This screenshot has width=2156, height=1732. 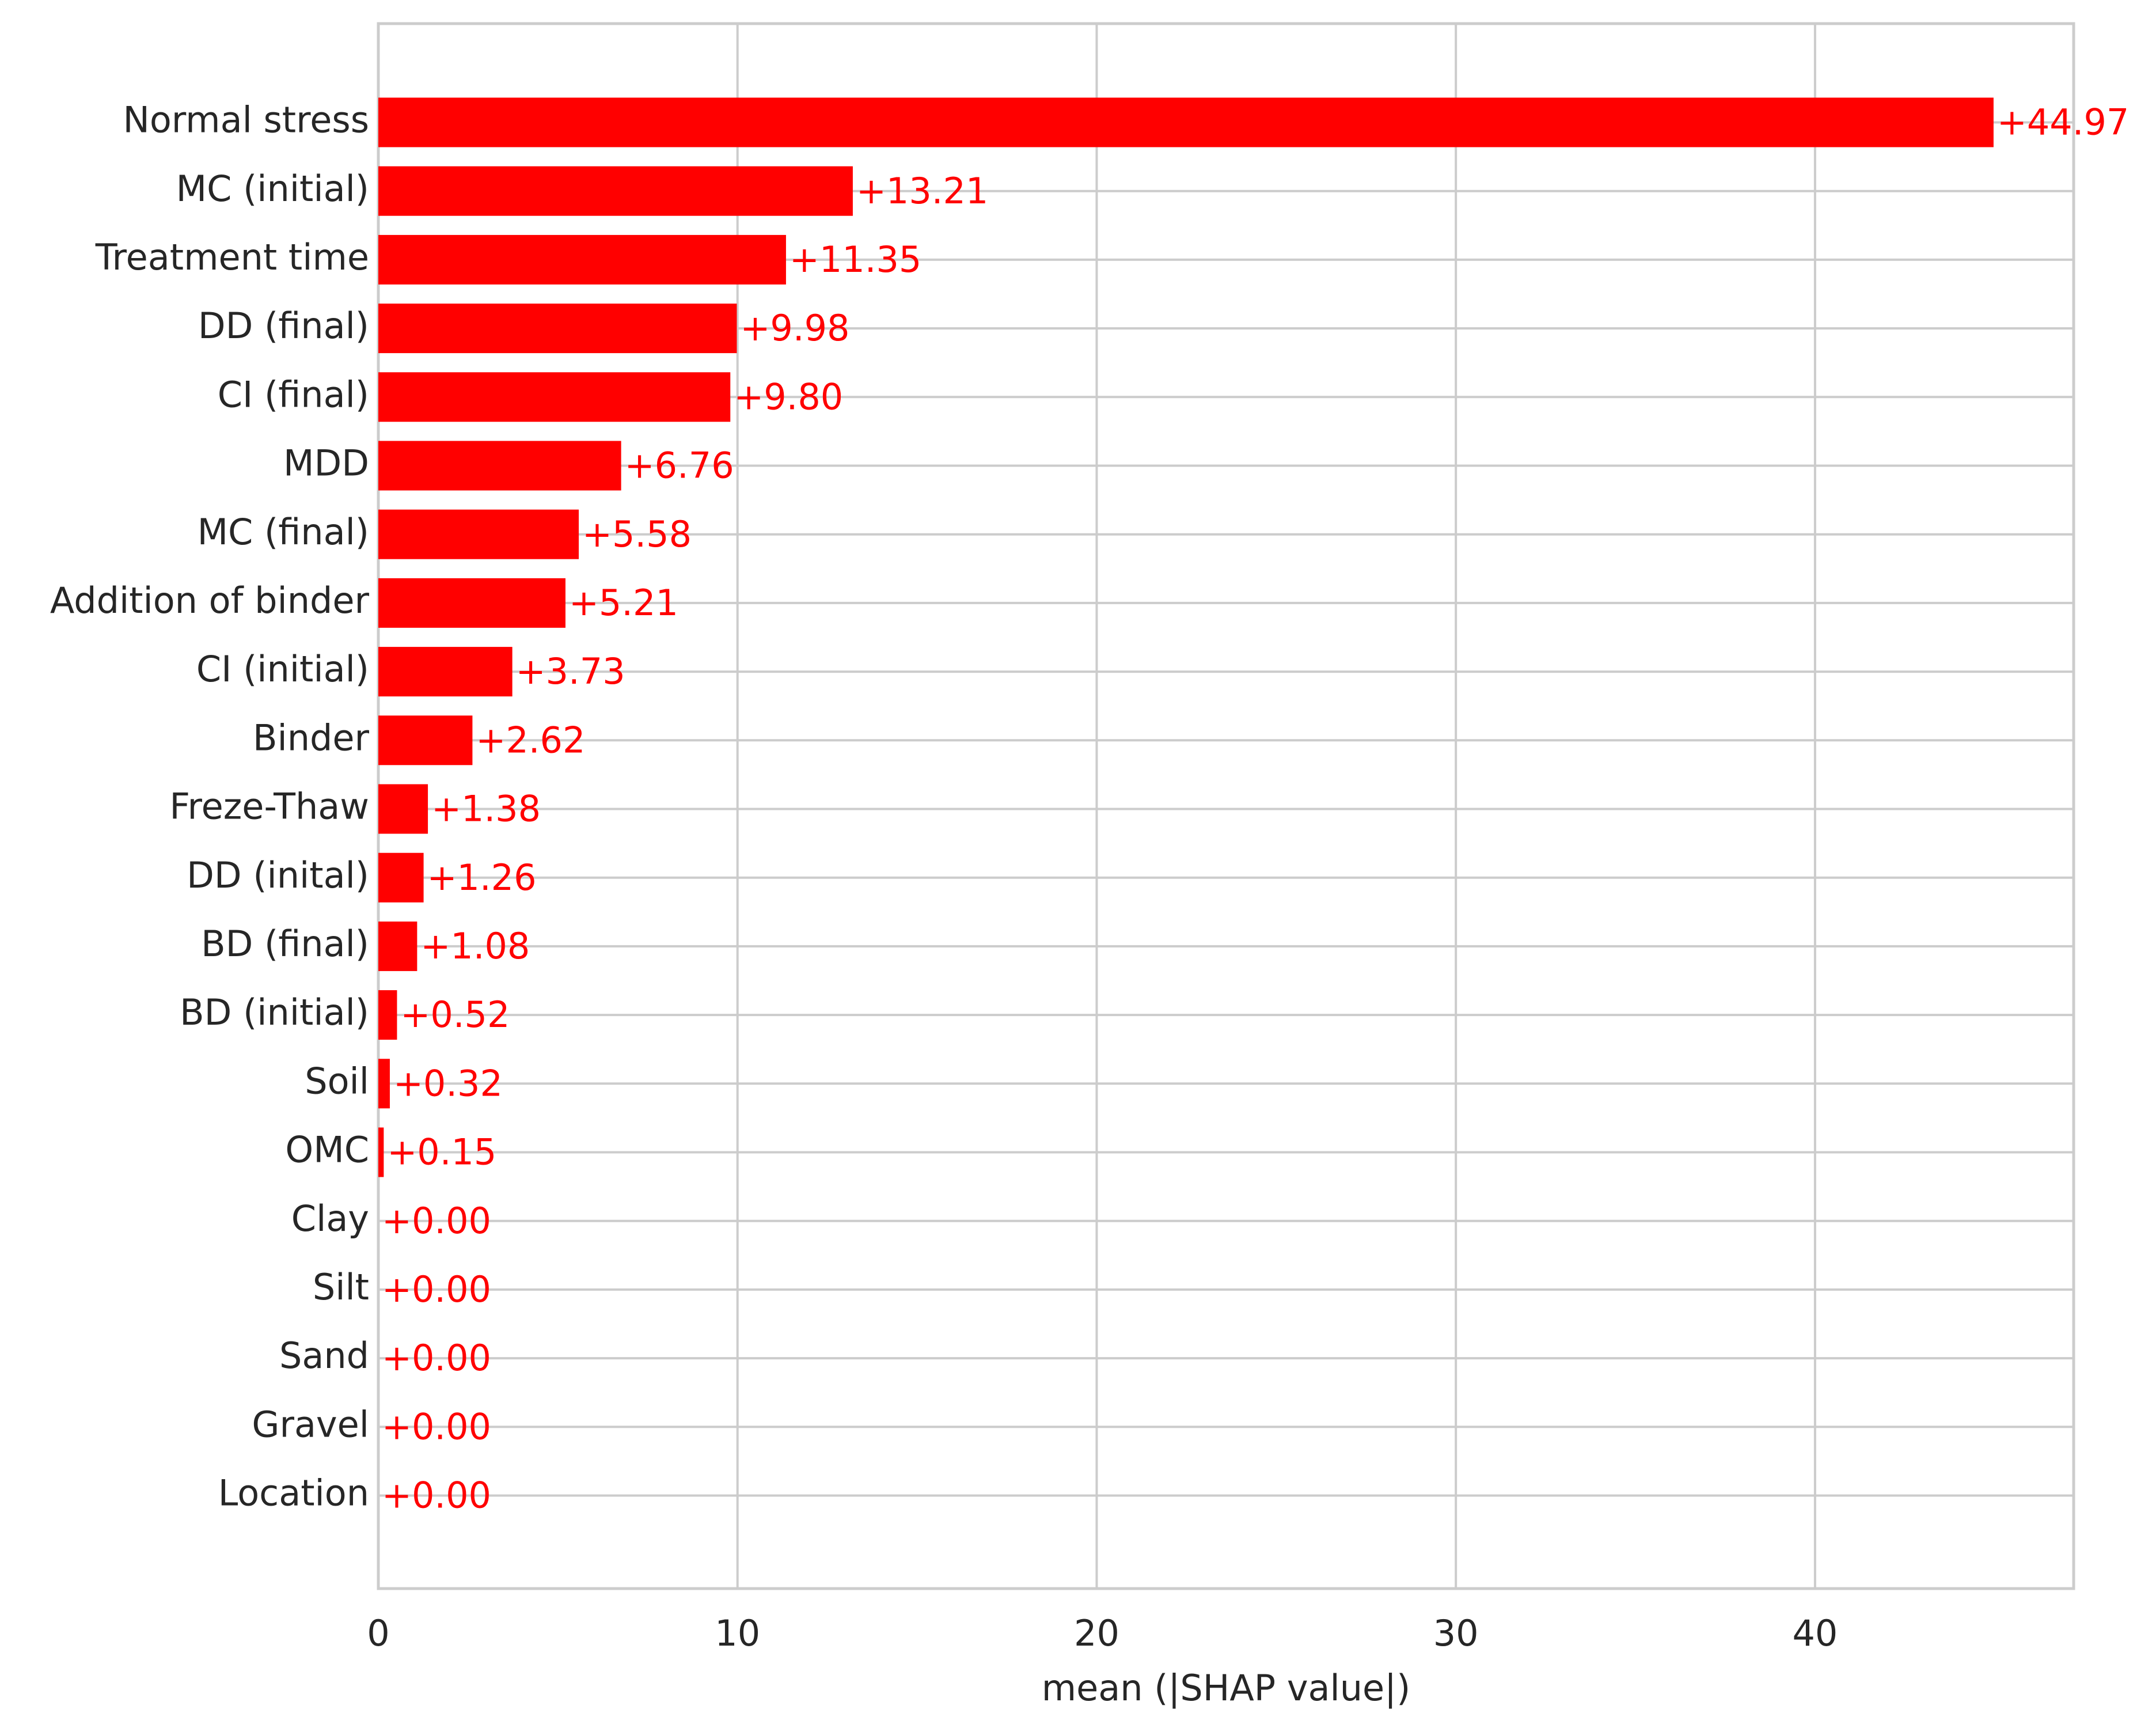 I want to click on y-tick-label: Clay, so click(x=330, y=1218).